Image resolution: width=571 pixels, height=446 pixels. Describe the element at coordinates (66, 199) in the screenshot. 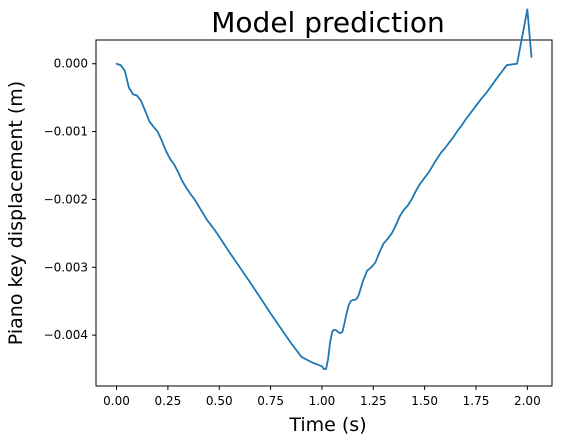

I see `y-tick-label: −0.002` at that location.